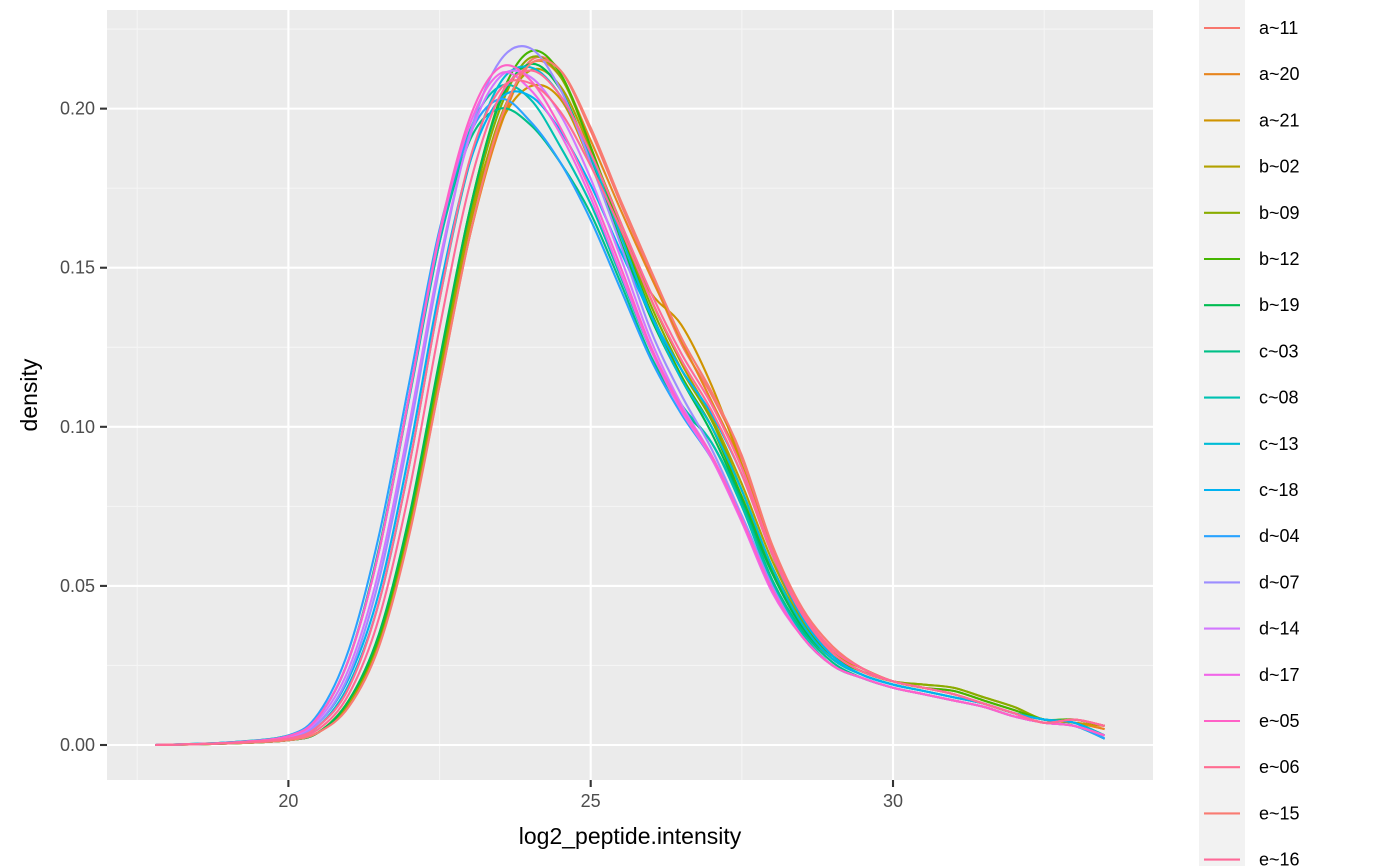 The width and height of the screenshot is (1400, 866). I want to click on legend-label: d~17, so click(1279, 675).